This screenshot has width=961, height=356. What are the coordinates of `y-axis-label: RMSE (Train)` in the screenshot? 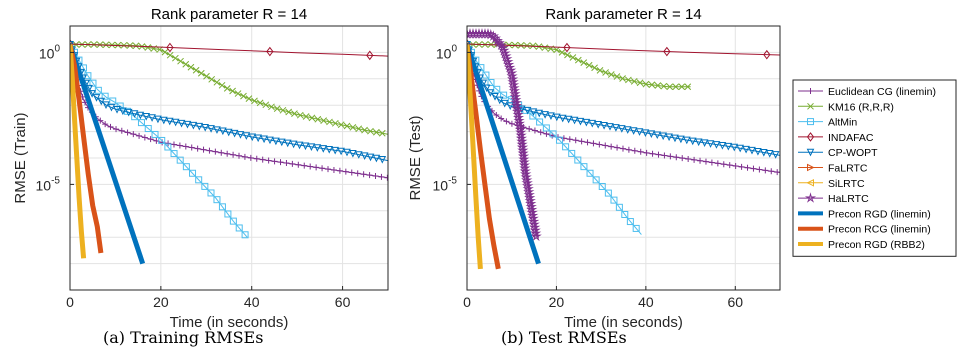 It's located at (20, 157).